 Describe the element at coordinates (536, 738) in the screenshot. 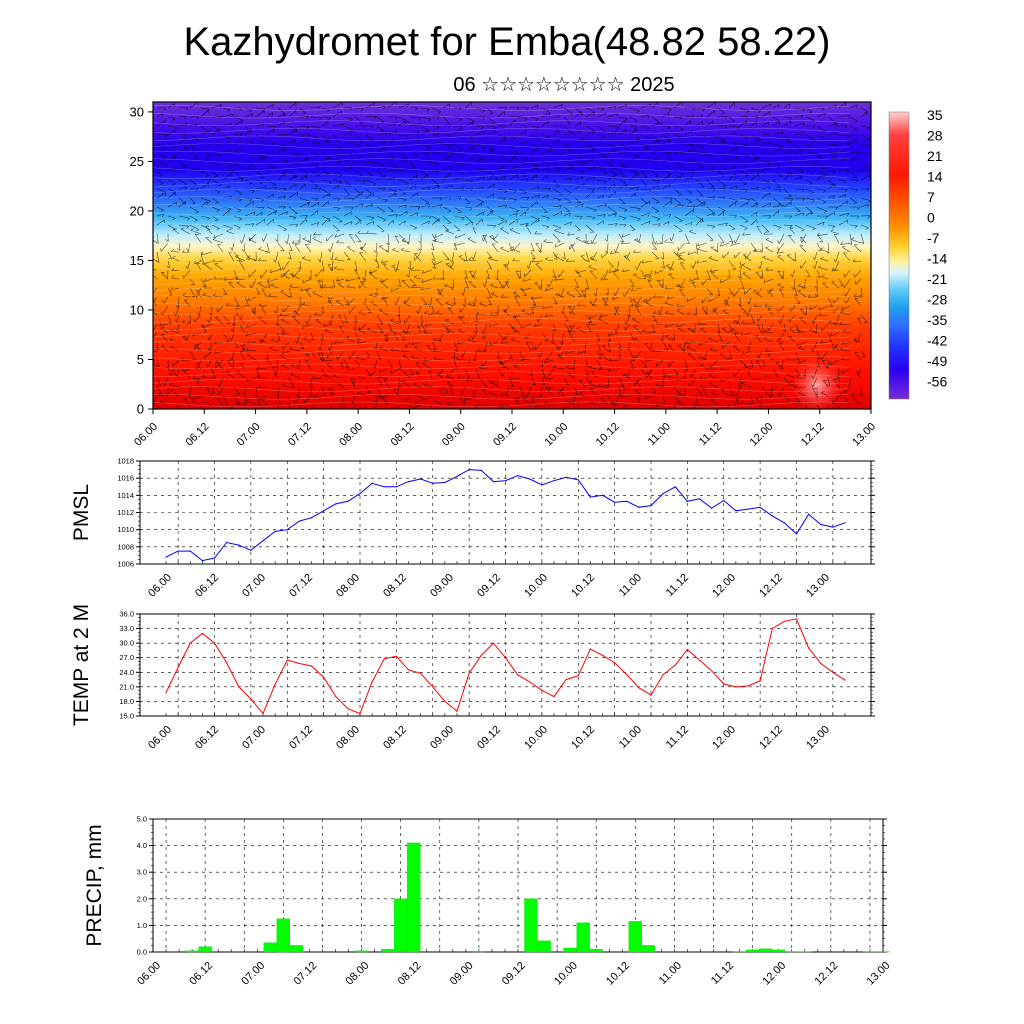

I see `x-tick-label: 10.00` at that location.